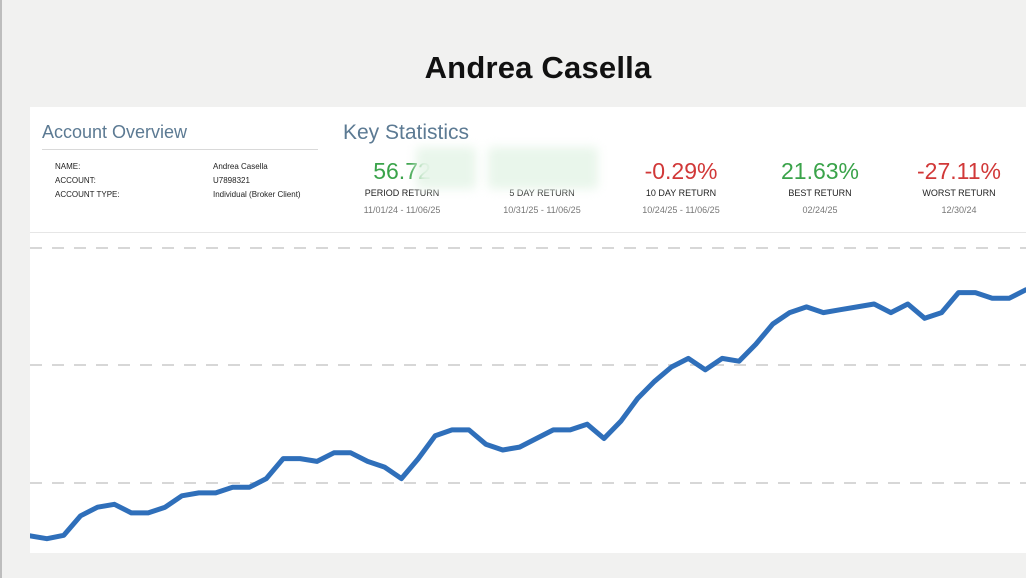  I want to click on stat-value: -0.29%, so click(681, 171).